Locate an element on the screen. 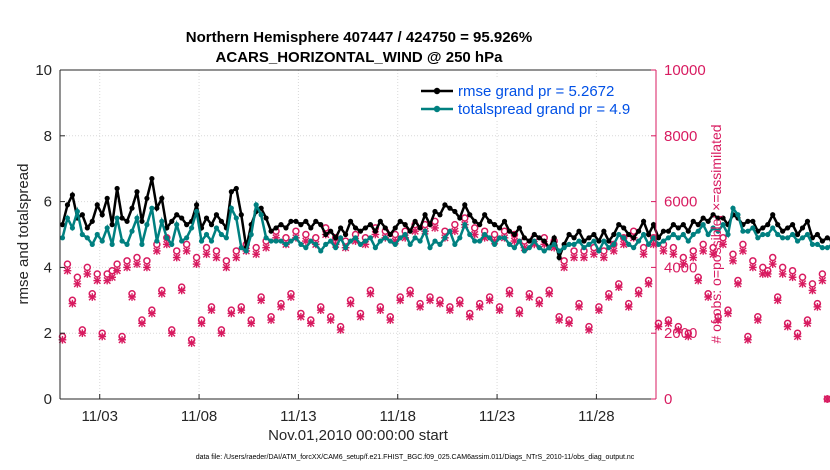  y-tick-label-right: 10000 is located at coordinates (685, 70).